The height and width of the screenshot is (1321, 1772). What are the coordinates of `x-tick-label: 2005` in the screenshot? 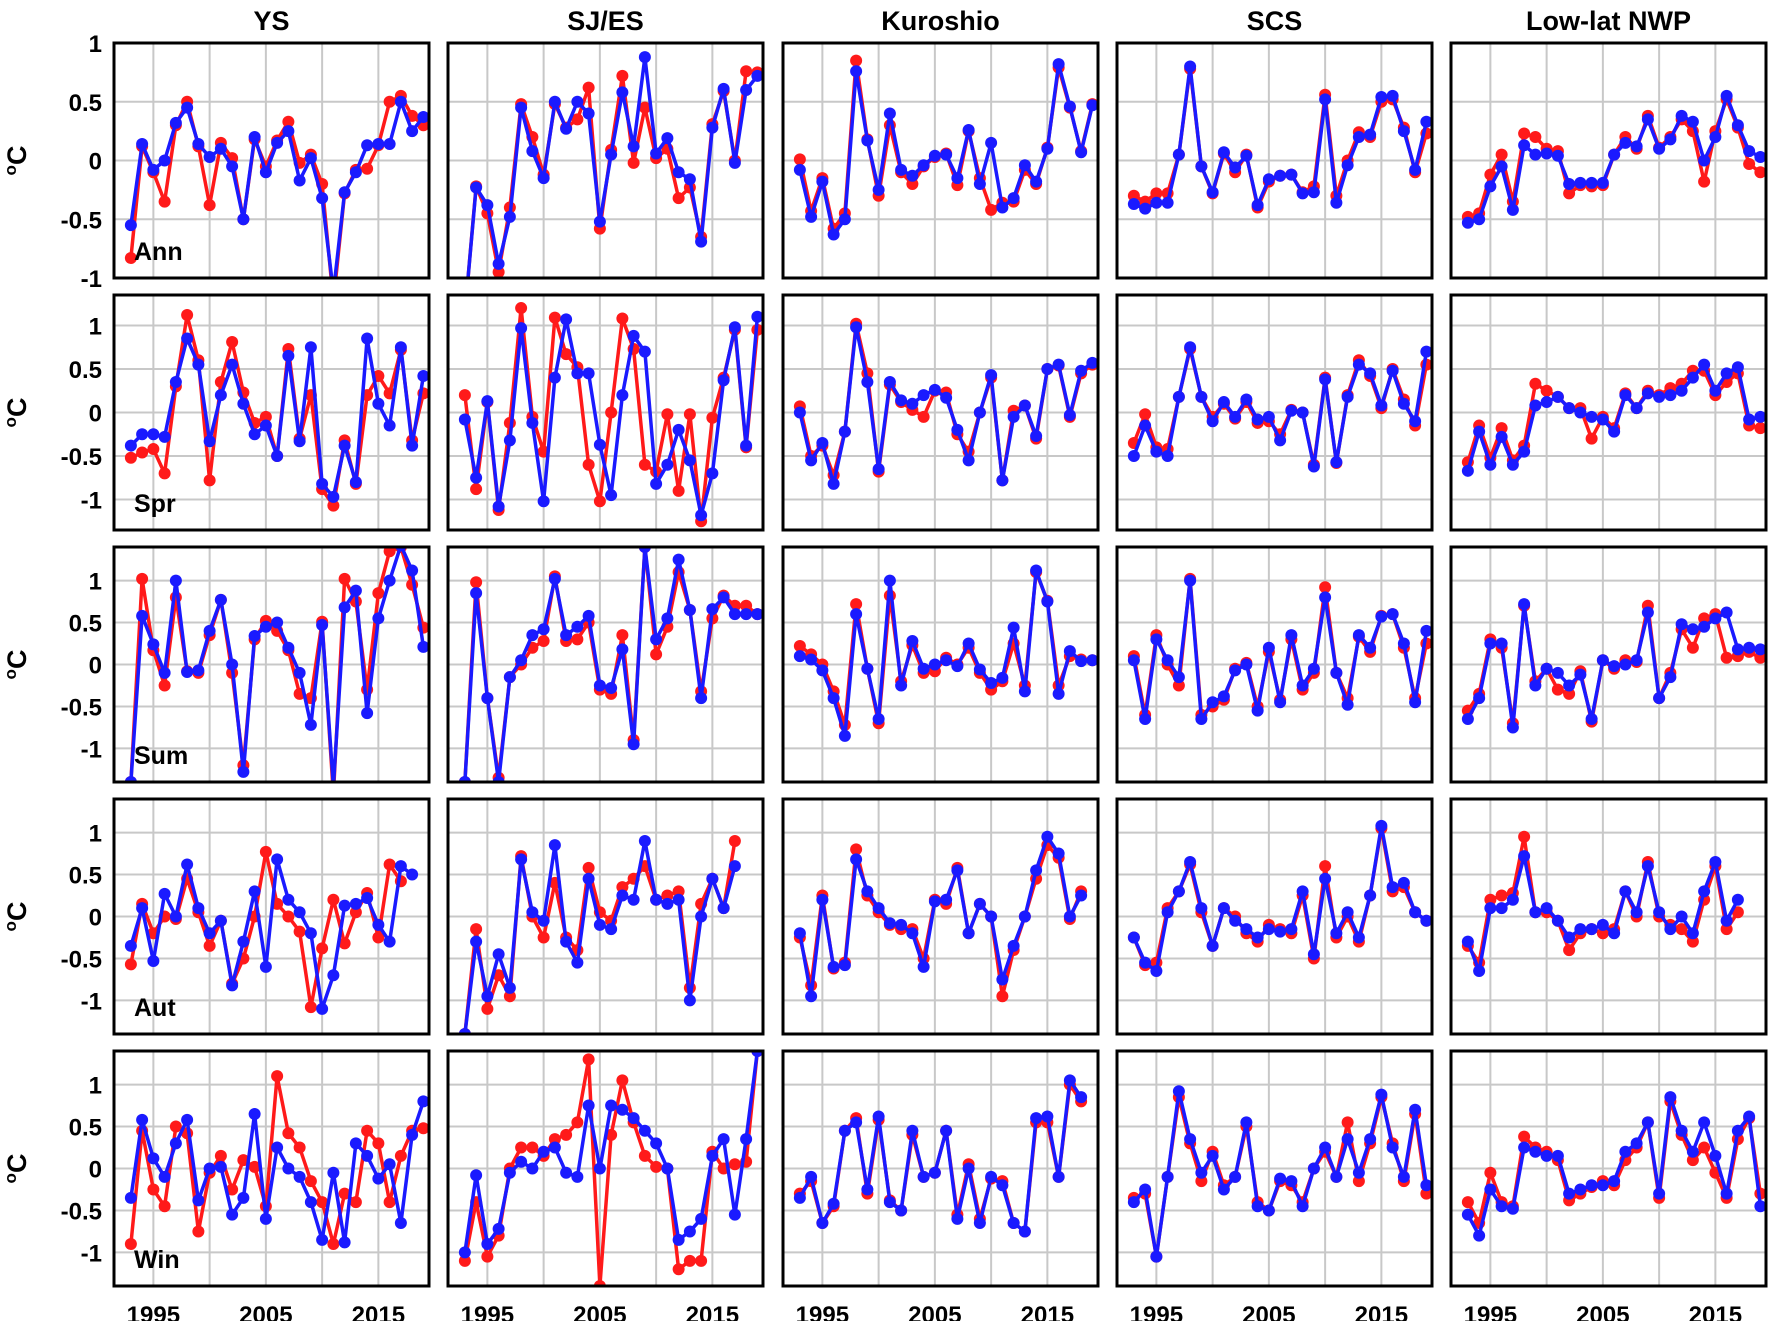 It's located at (1268, 1311).